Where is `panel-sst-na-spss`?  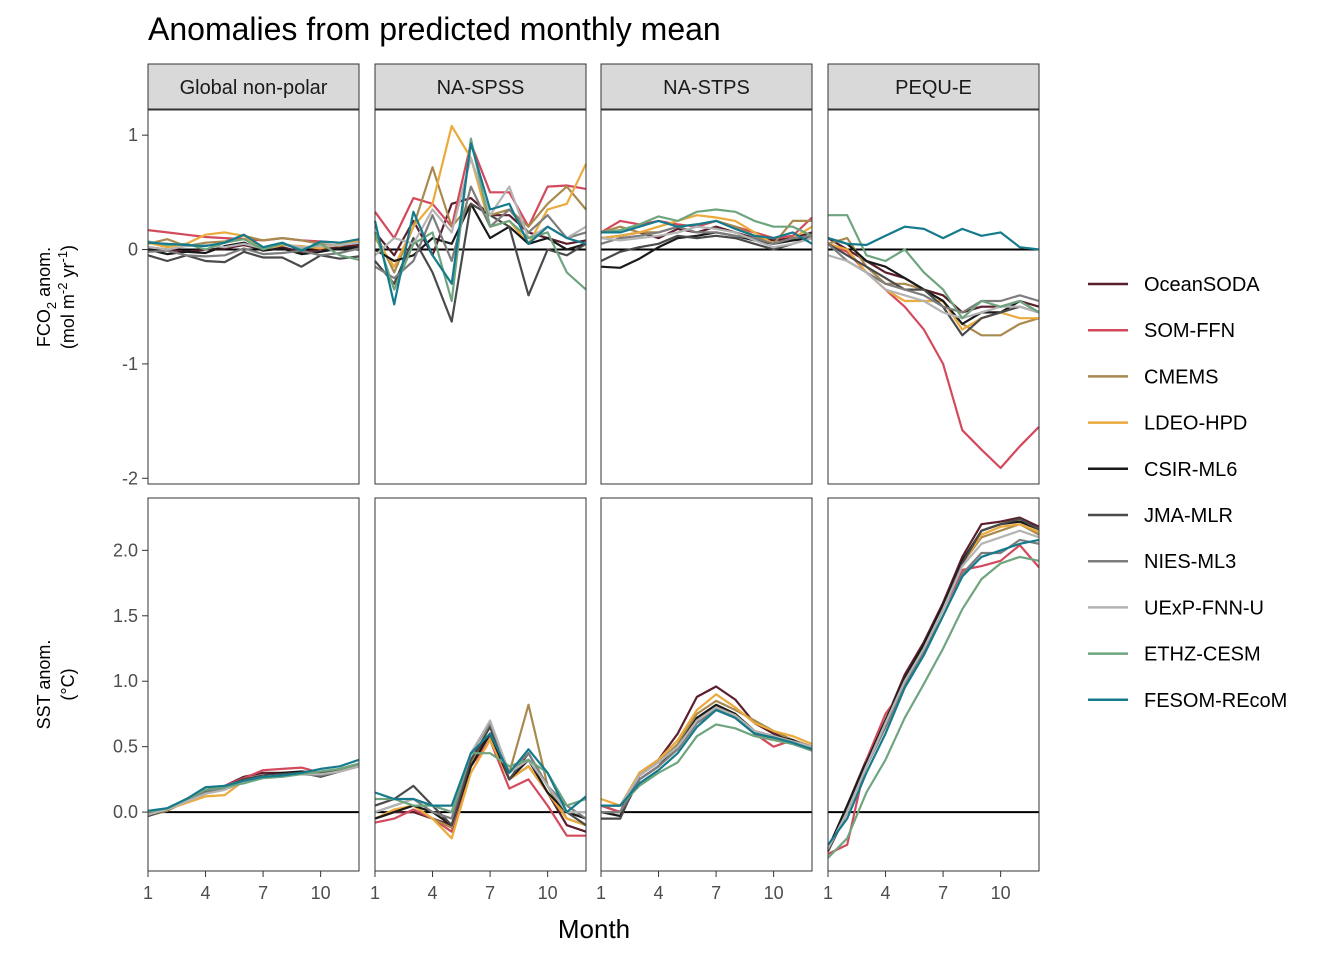
panel-sst-na-spss is located at coordinates (480, 684).